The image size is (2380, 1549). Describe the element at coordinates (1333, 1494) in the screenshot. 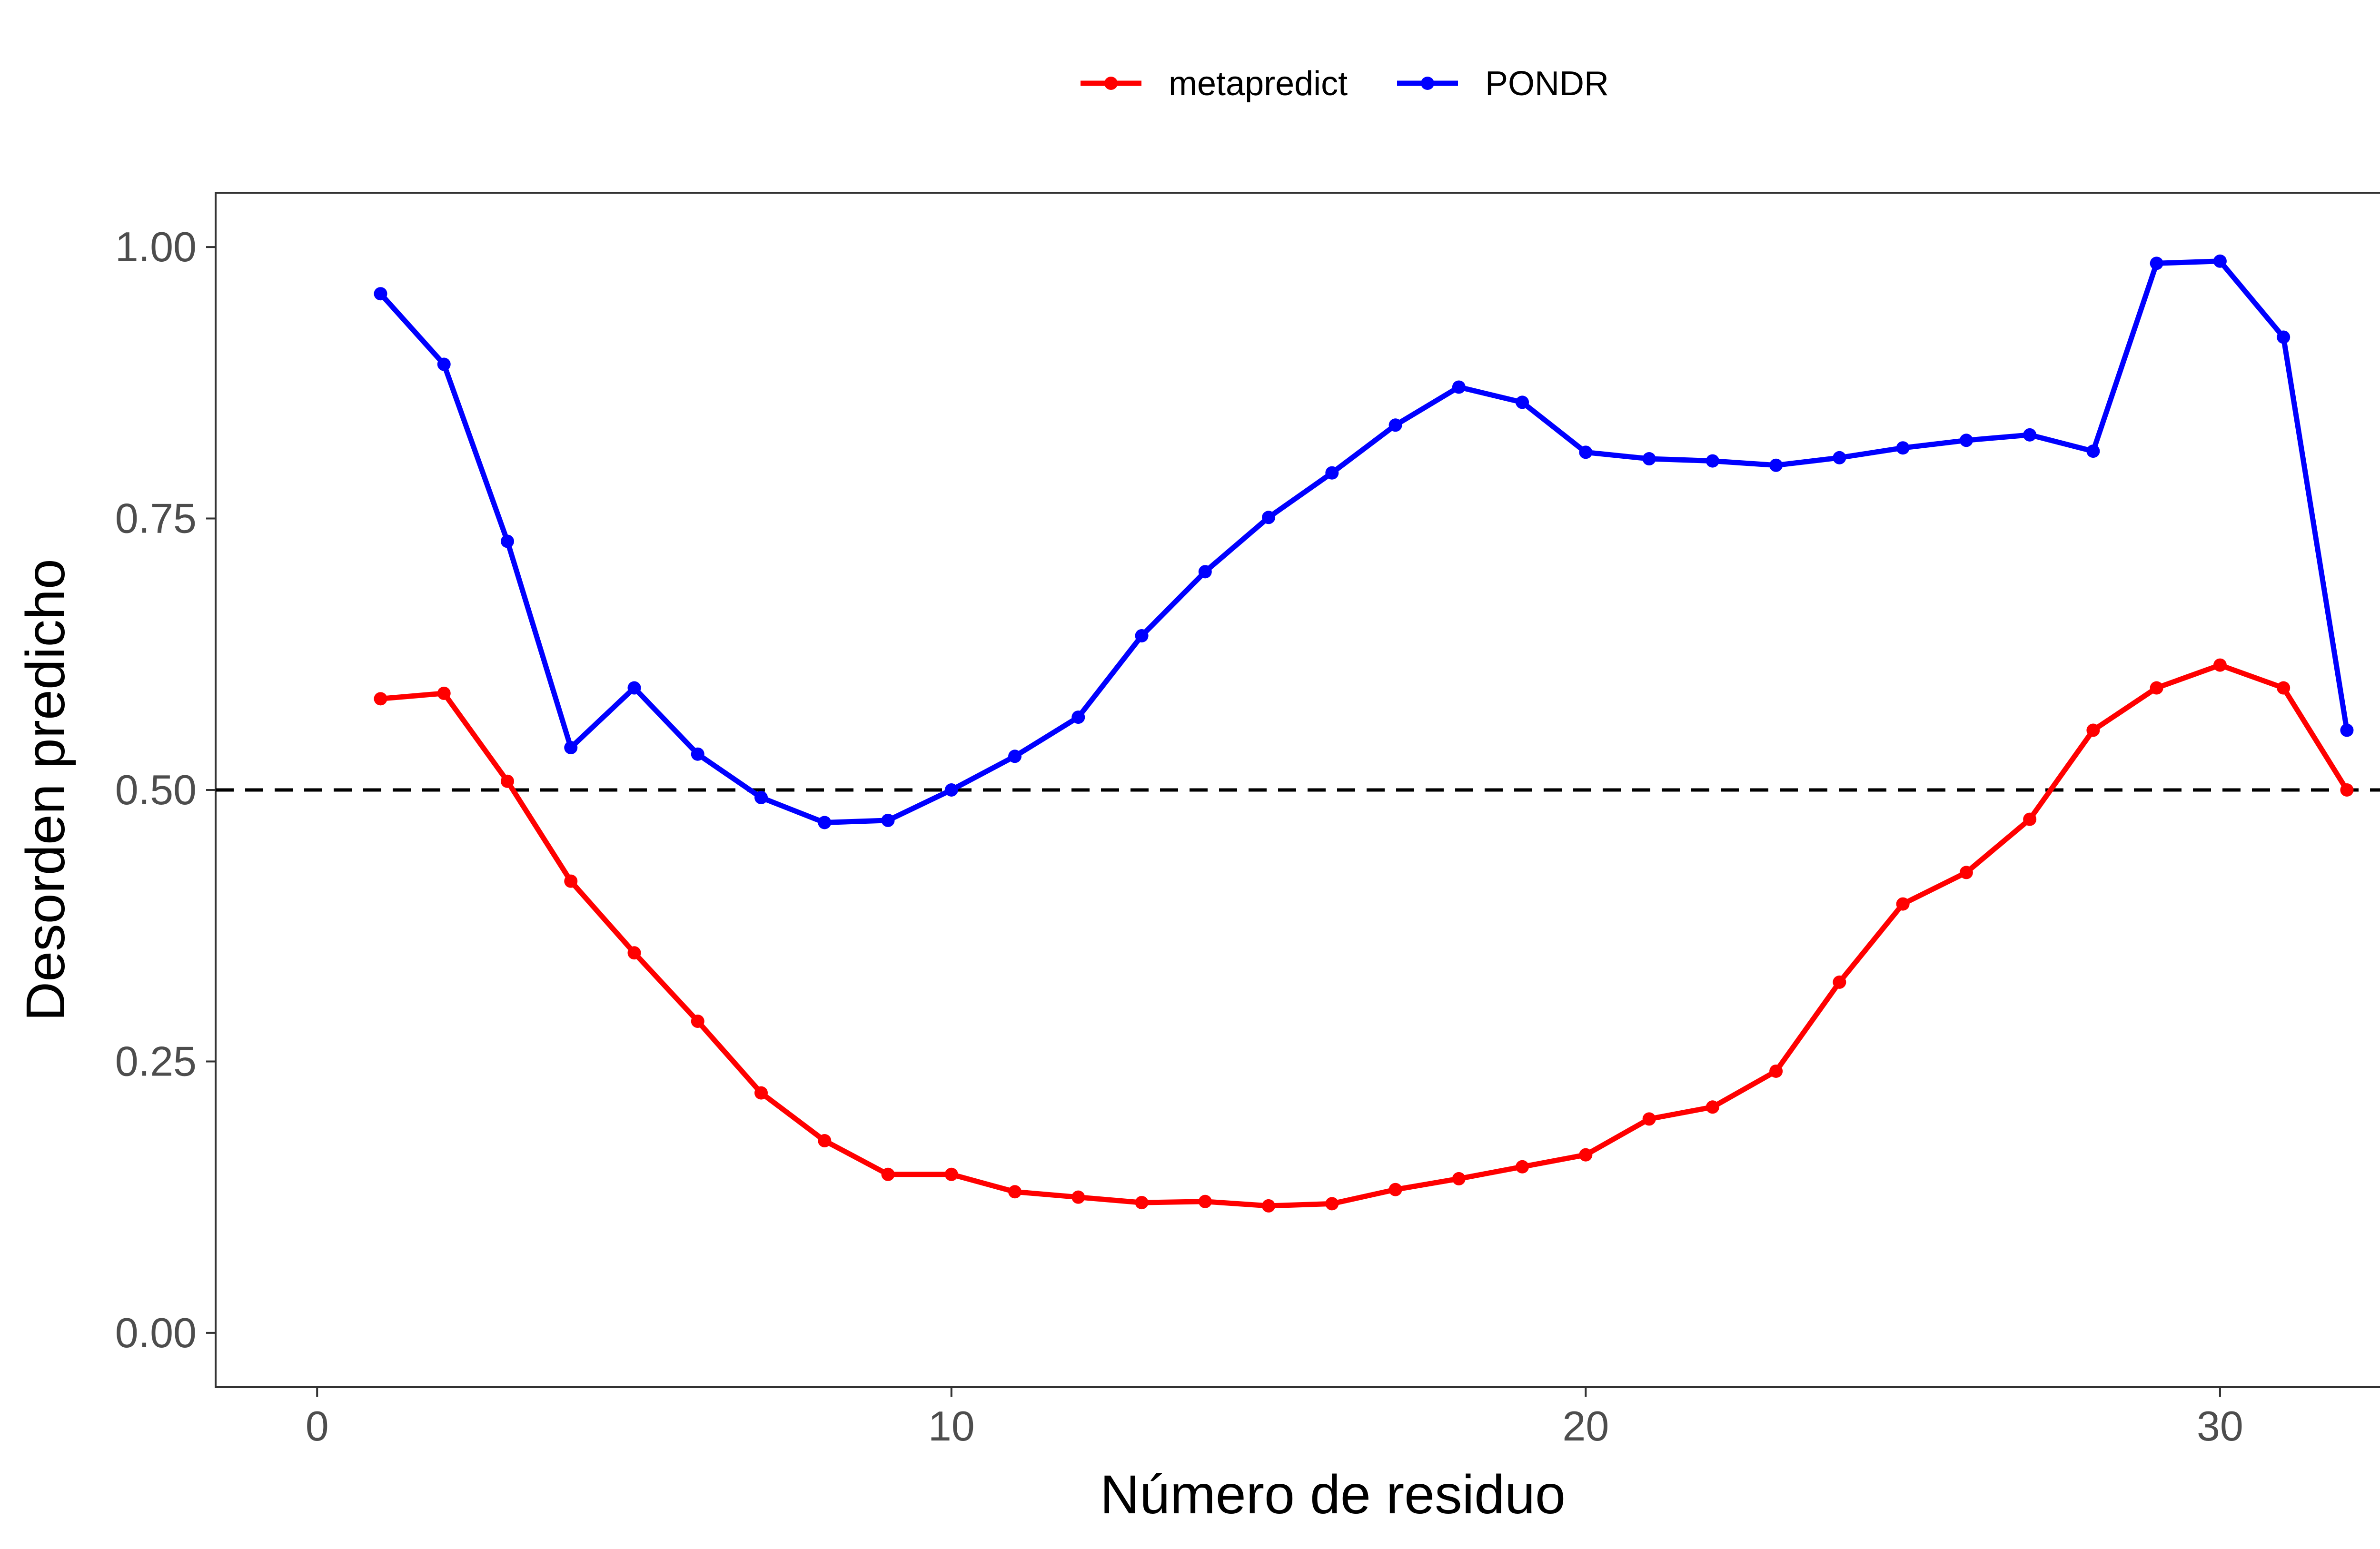

I see `x-axis-title: Número de residuo` at that location.